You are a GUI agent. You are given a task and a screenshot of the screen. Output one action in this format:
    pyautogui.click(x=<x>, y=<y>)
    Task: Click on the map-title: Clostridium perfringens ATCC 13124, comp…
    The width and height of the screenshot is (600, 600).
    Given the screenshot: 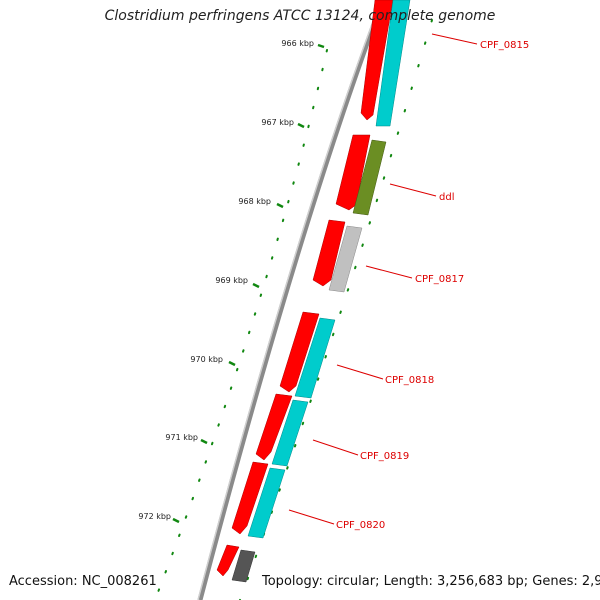 What is the action you would take?
    pyautogui.click(x=300, y=16)
    